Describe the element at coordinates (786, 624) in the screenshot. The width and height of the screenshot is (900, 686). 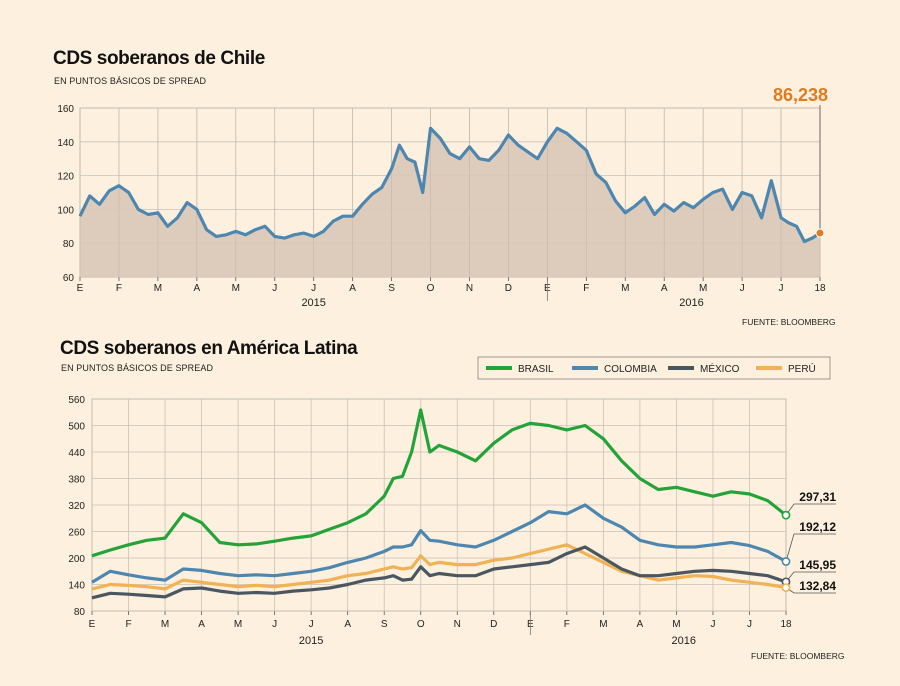
I see `chart2-month-label: 18` at that location.